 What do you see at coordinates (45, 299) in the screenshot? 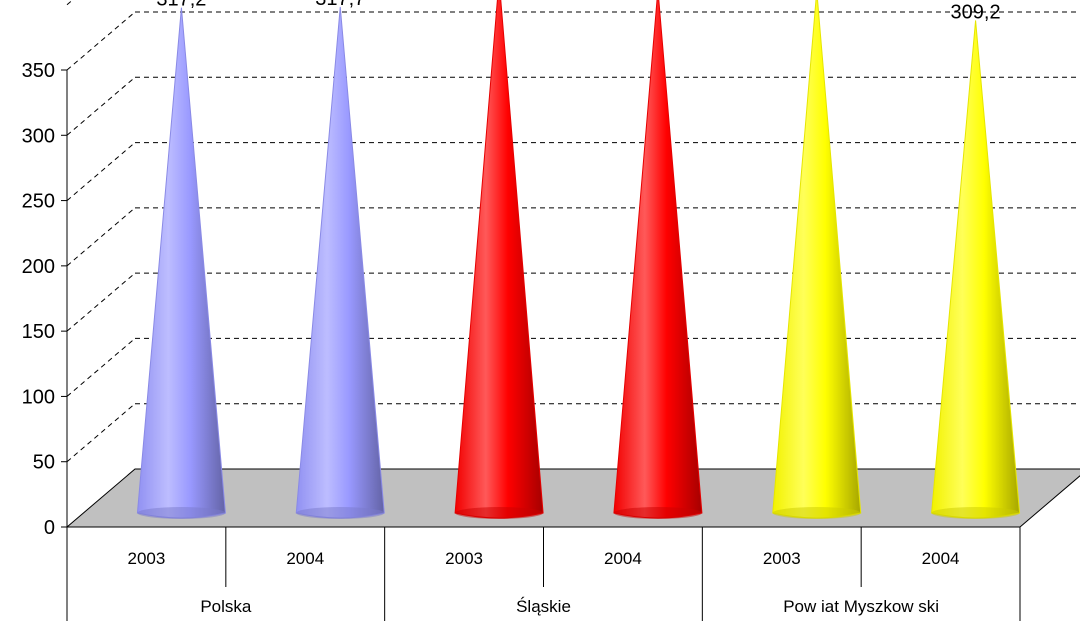
I see `y-axis: 0 50 100 150 200 250 300 350` at bounding box center [45, 299].